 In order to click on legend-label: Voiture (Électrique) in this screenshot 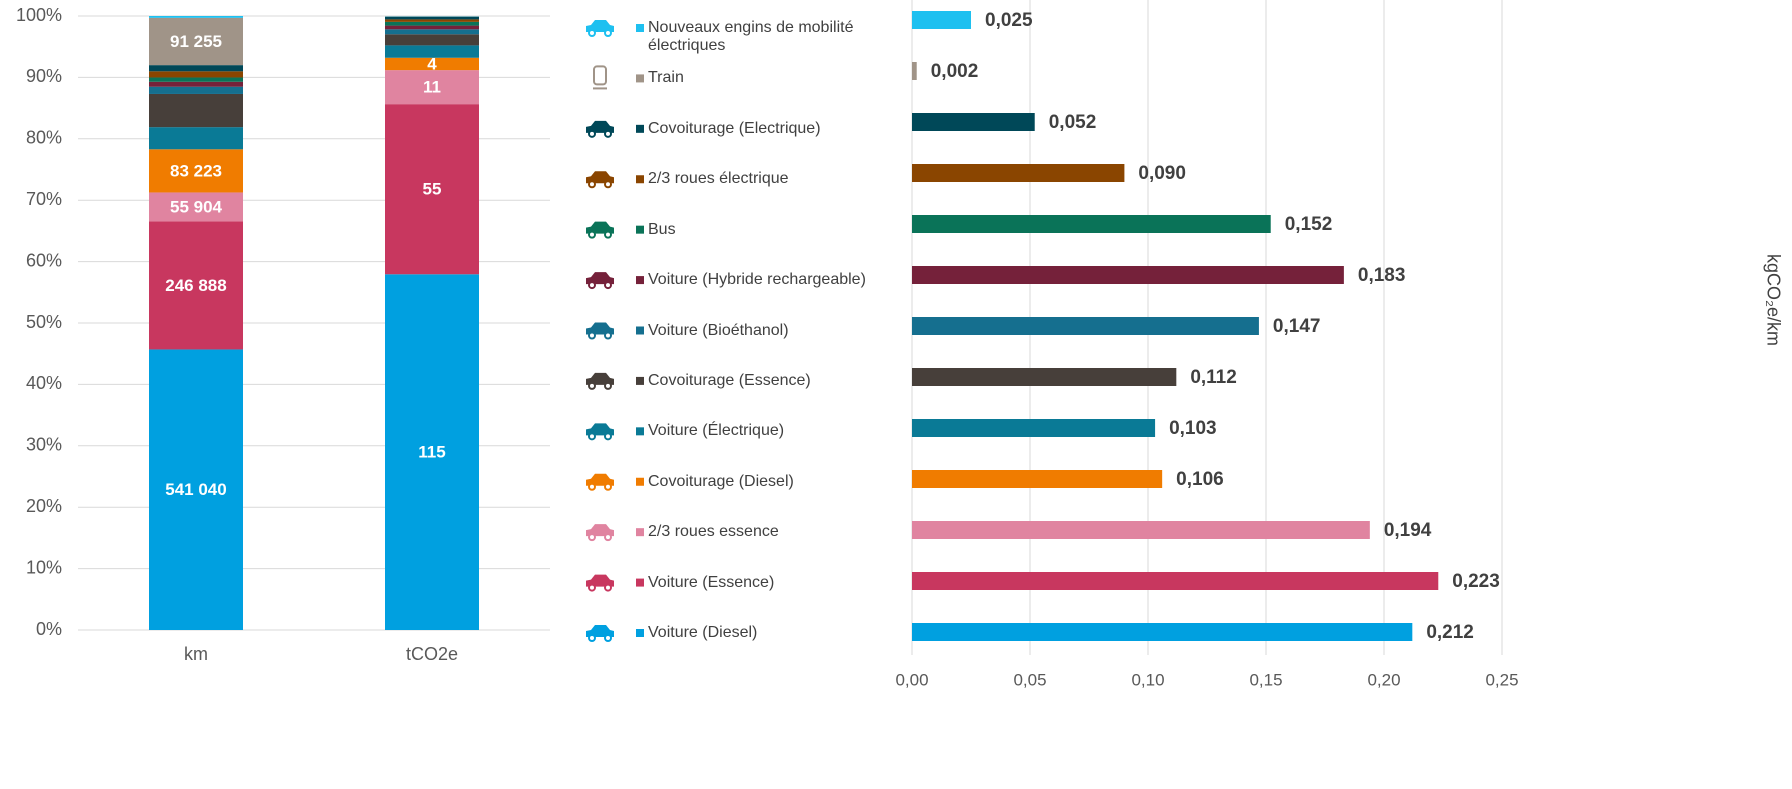, I will do `click(716, 431)`.